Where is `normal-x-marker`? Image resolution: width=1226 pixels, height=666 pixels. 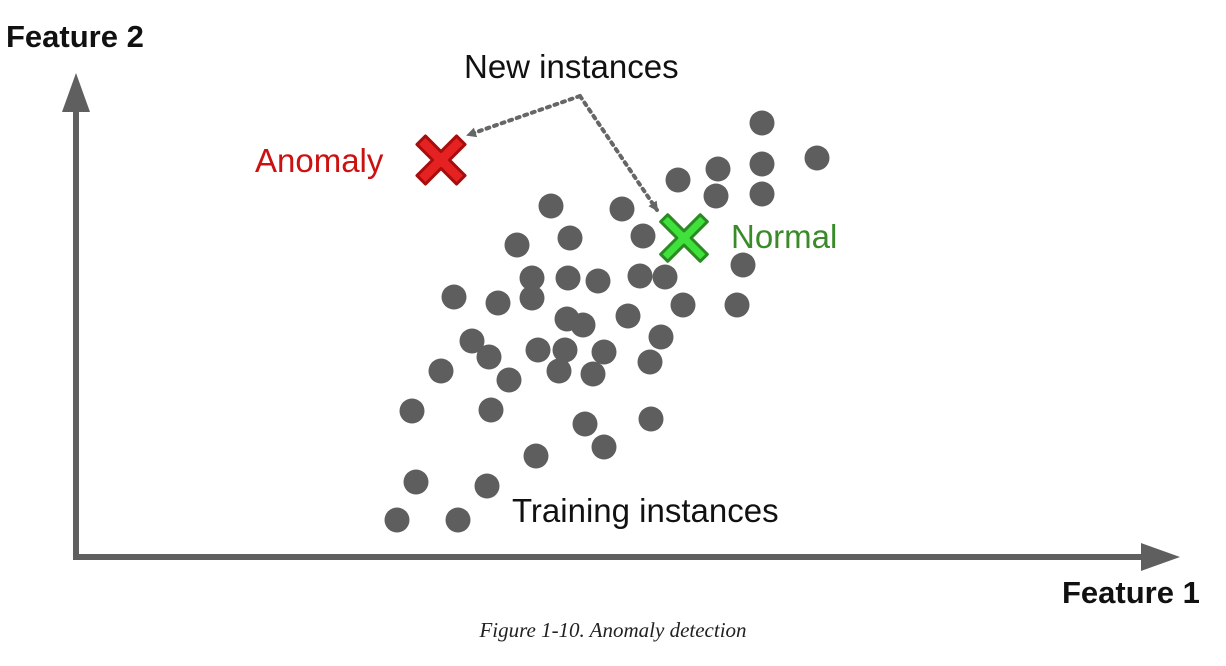
normal-x-marker is located at coordinates (684, 238).